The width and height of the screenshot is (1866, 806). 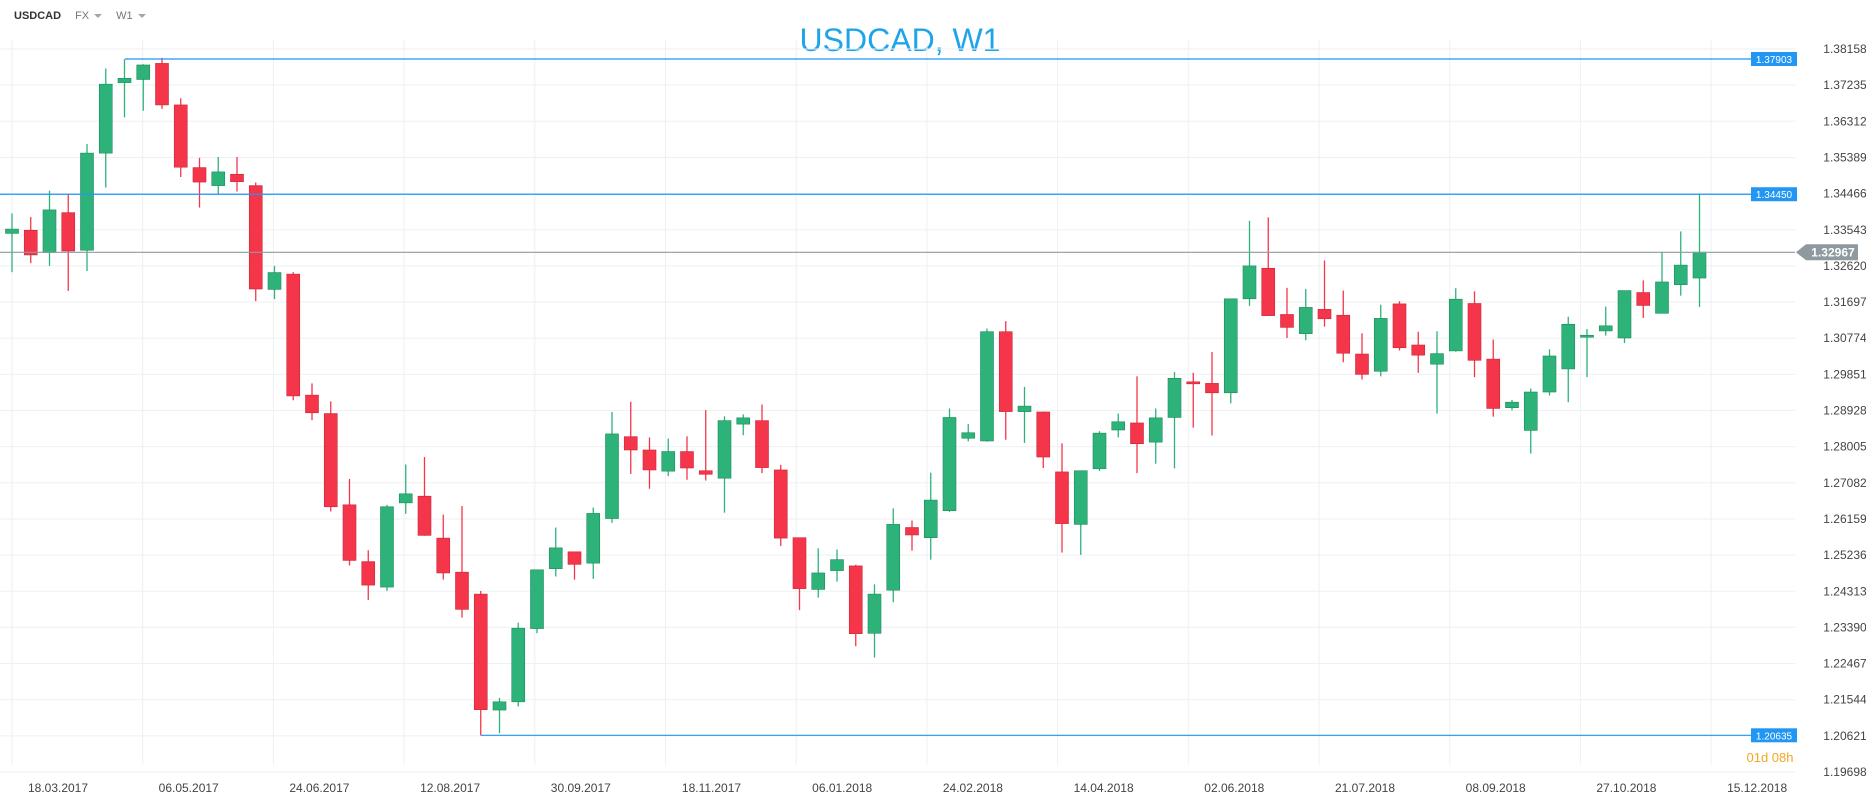 I want to click on x-tick-label: 08.09.2018, so click(x=1496, y=788).